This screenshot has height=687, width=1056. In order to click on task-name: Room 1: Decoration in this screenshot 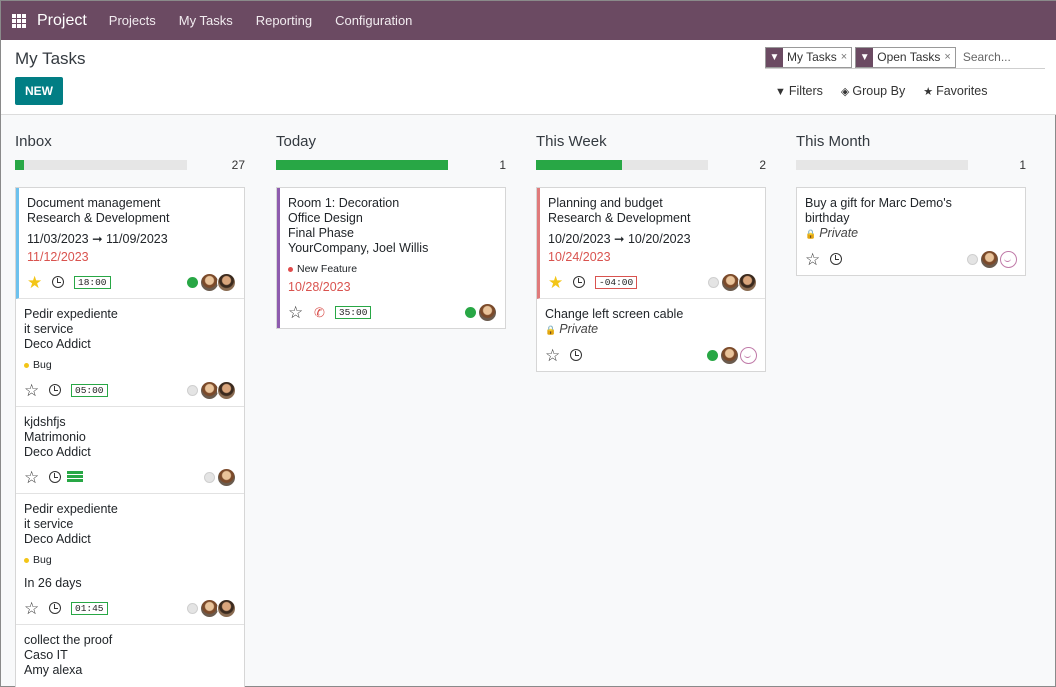, I will do `click(344, 203)`.